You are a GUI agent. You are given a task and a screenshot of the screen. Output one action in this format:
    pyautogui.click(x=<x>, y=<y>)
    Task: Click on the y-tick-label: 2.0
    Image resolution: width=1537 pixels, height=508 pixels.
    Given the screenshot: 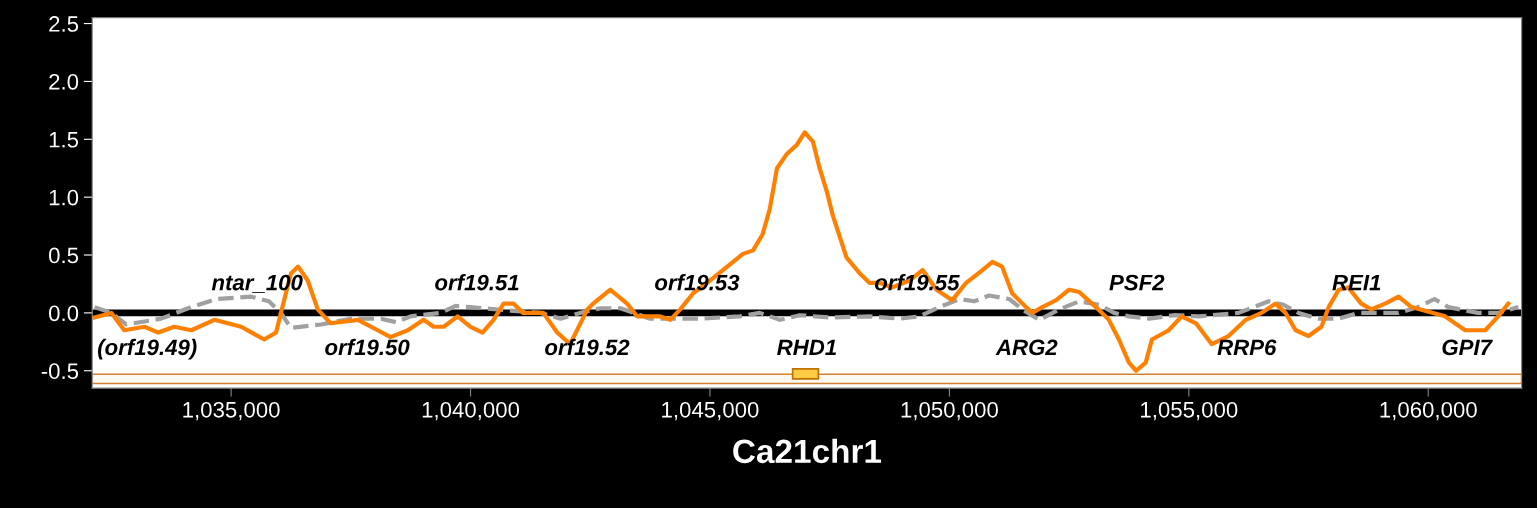 What is the action you would take?
    pyautogui.click(x=64, y=81)
    